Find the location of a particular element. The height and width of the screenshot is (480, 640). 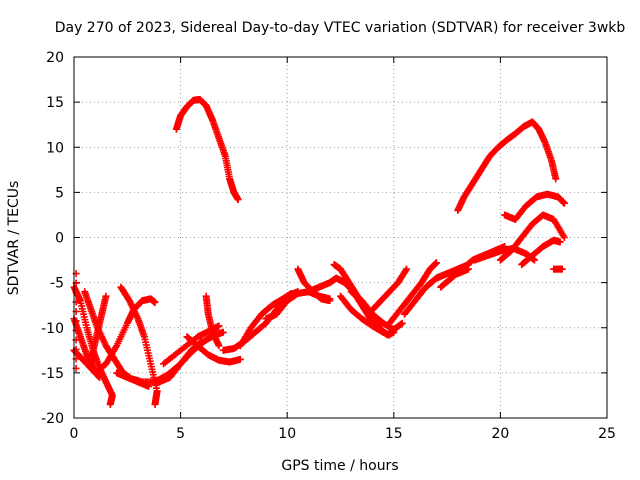

y-tick-label: 20 is located at coordinates (55, 58).